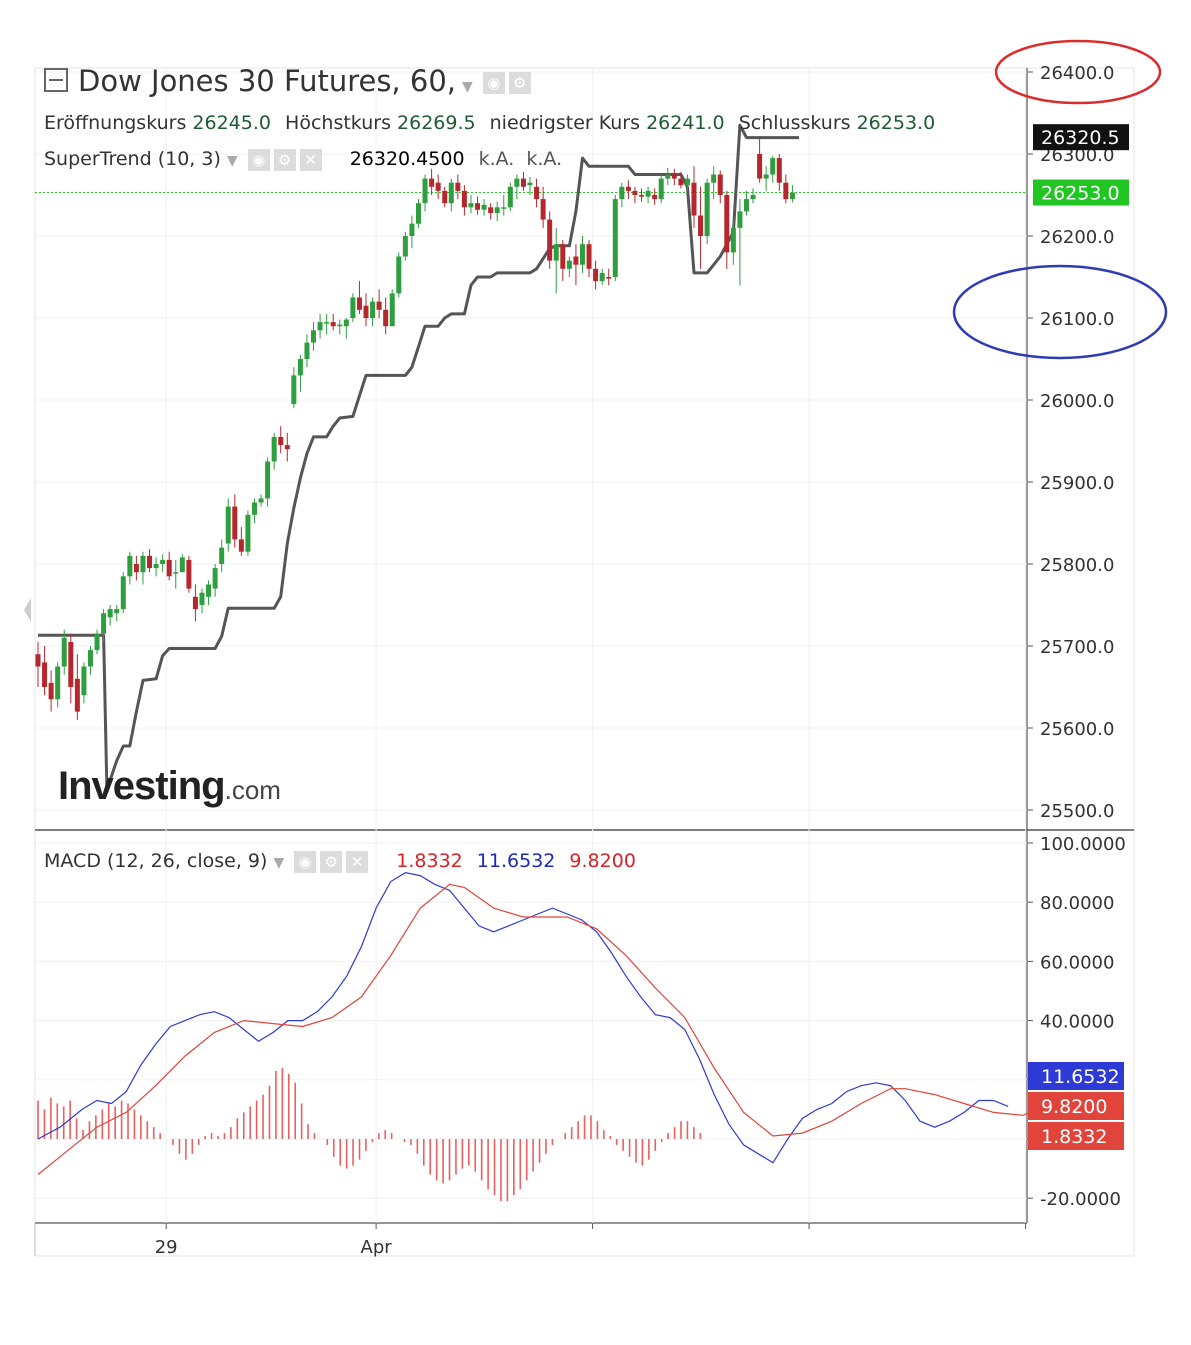 The image size is (1191, 1345). I want to click on macd-tick-label: 80.0000, so click(1077, 903).